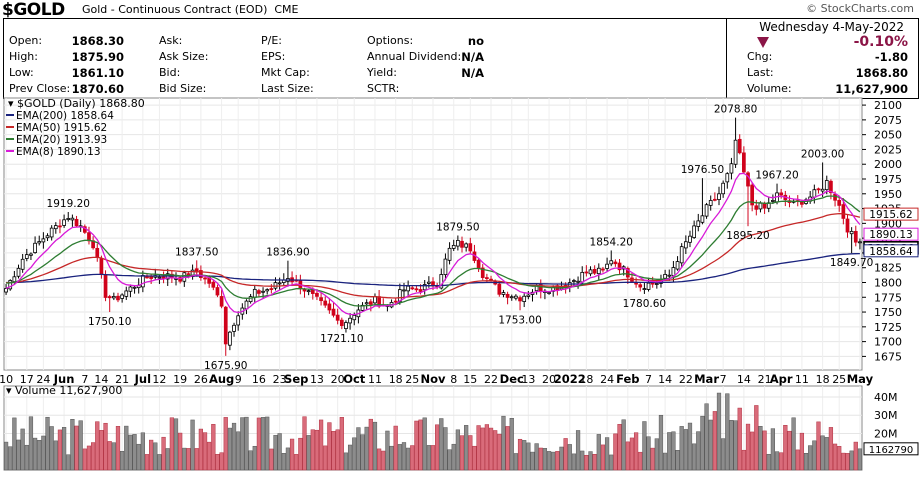 The width and height of the screenshot is (920, 484). What do you see at coordinates (888, 164) in the screenshot?
I see `y-tick-label: 2000` at bounding box center [888, 164].